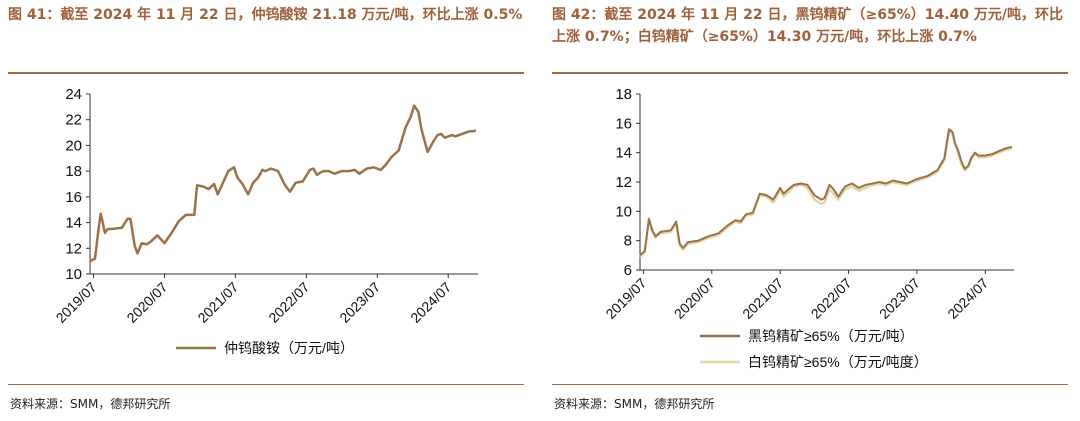 The width and height of the screenshot is (1080, 421). Describe the element at coordinates (73, 145) in the screenshot. I see `y-tick-label: 20` at that location.